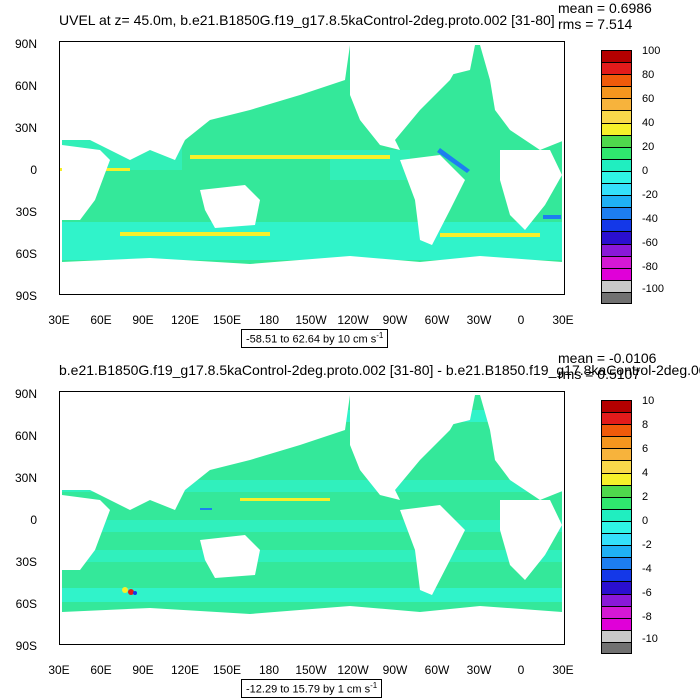  Describe the element at coordinates (650, 243) in the screenshot. I see `colorbar-label: -60` at that location.